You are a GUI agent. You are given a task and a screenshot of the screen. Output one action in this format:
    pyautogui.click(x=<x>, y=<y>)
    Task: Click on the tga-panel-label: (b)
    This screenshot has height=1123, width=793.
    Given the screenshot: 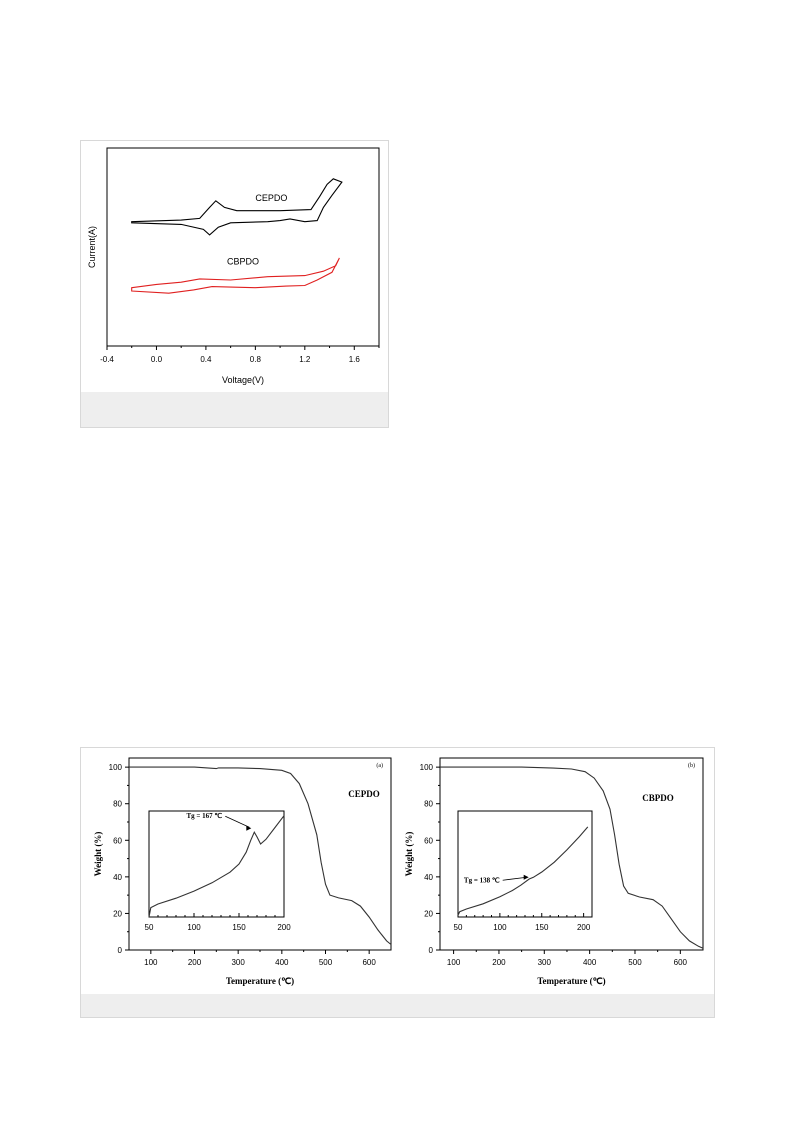 What is the action you would take?
    pyautogui.click(x=691, y=765)
    